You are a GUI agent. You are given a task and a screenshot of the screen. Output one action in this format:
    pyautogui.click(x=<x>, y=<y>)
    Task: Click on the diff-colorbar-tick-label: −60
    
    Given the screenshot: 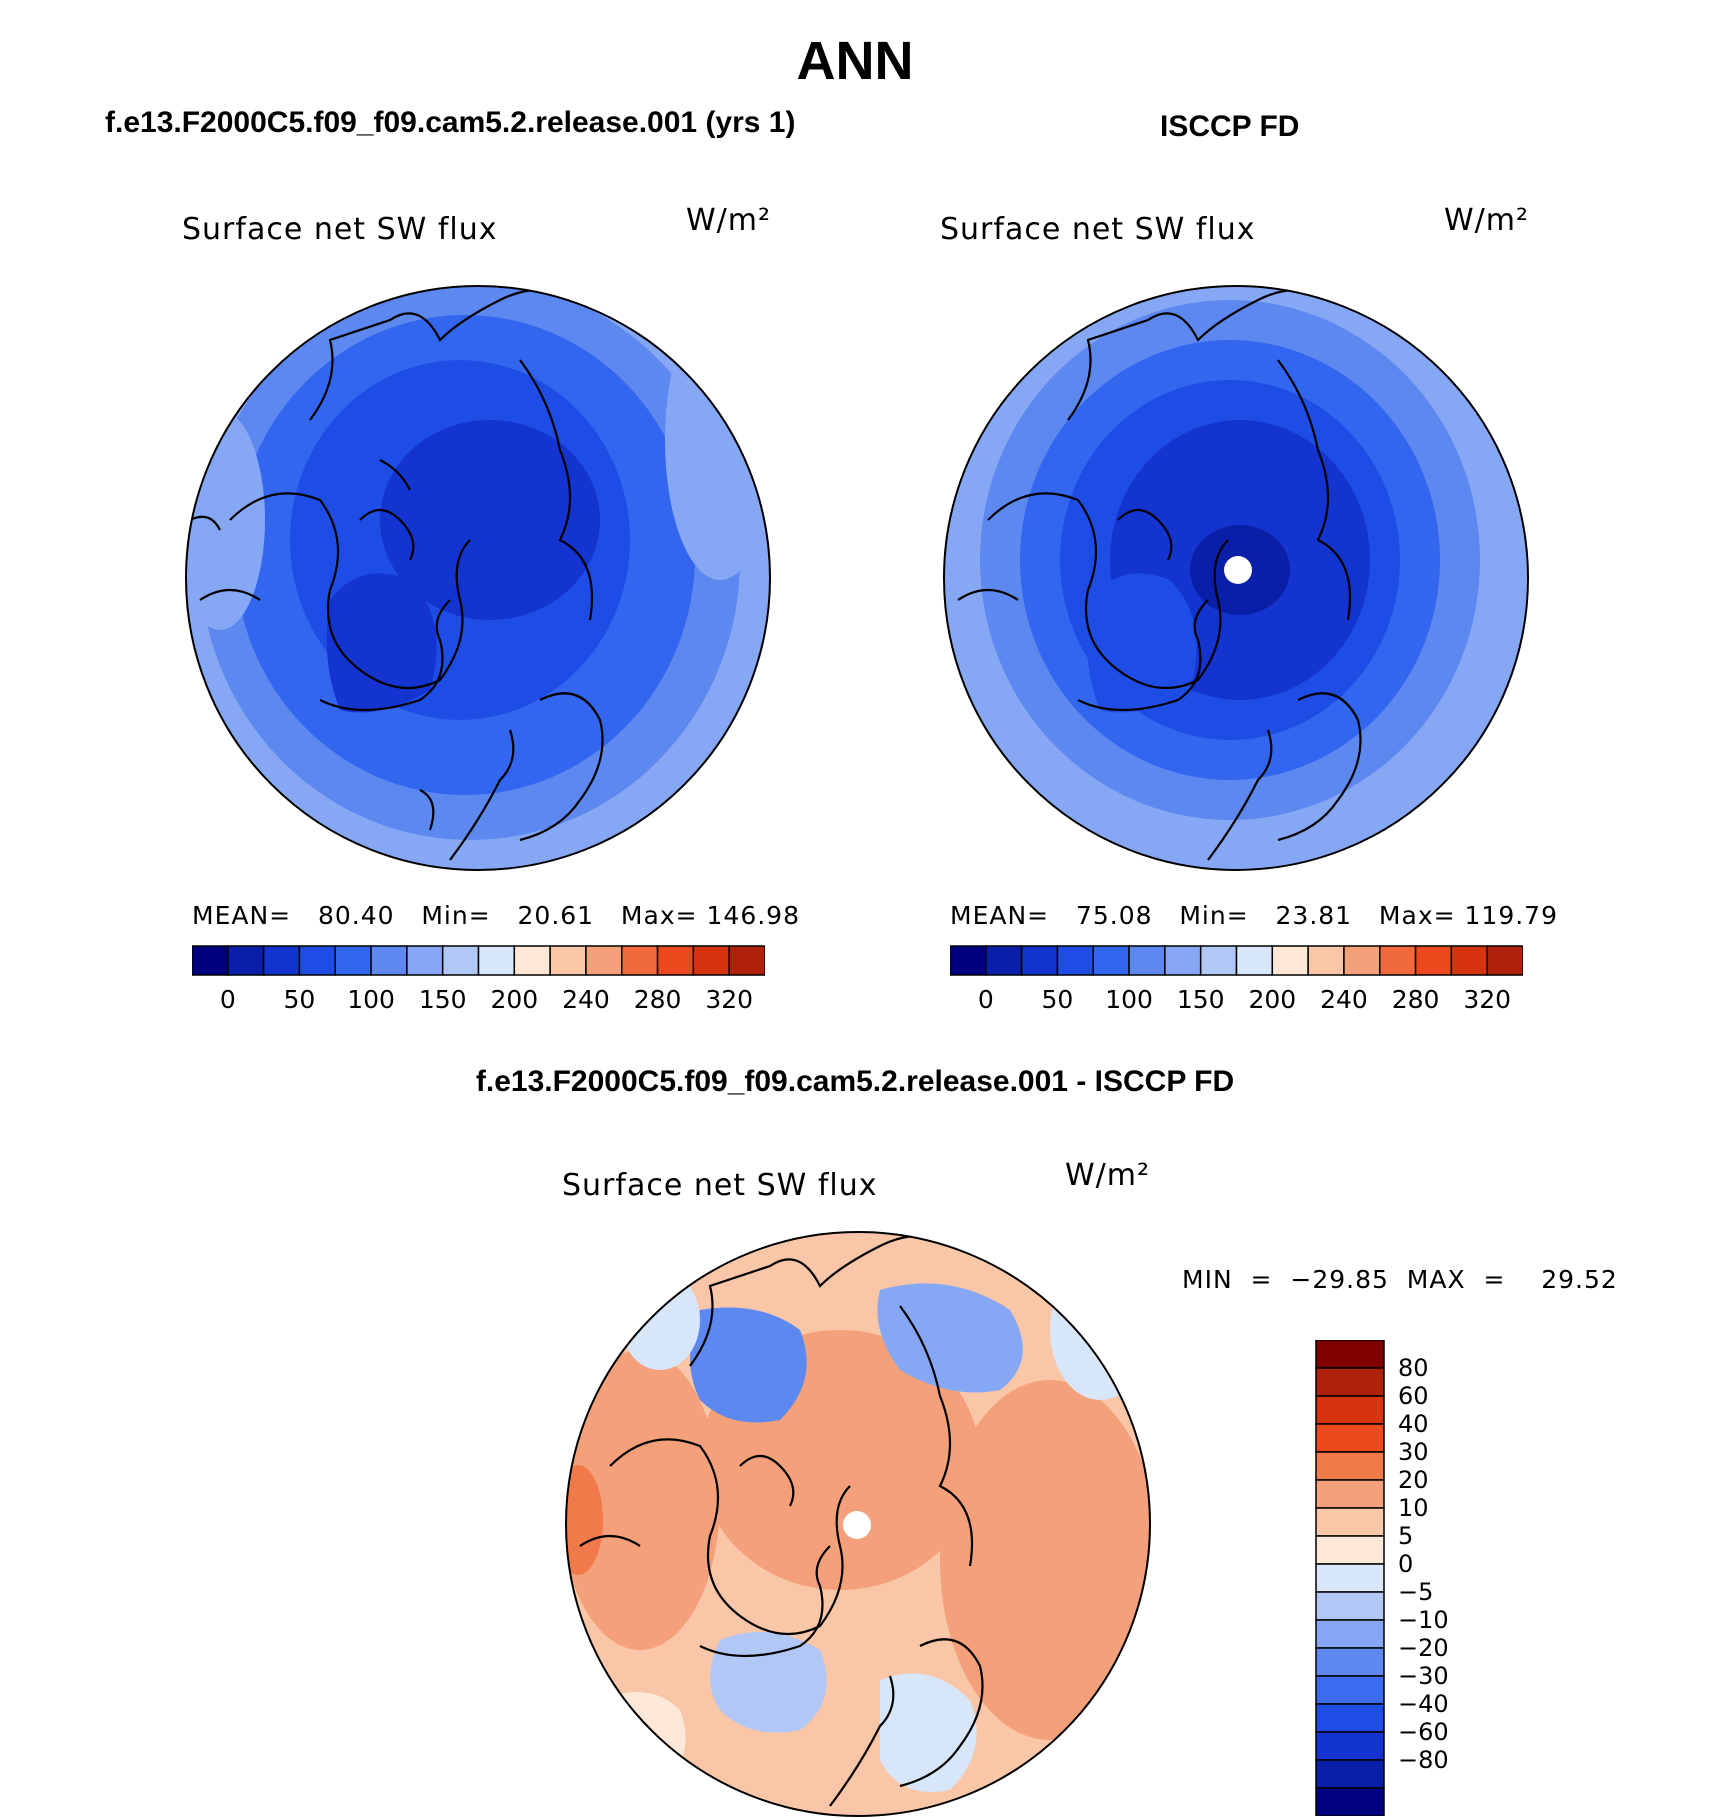 What is the action you would take?
    pyautogui.click(x=1423, y=1732)
    